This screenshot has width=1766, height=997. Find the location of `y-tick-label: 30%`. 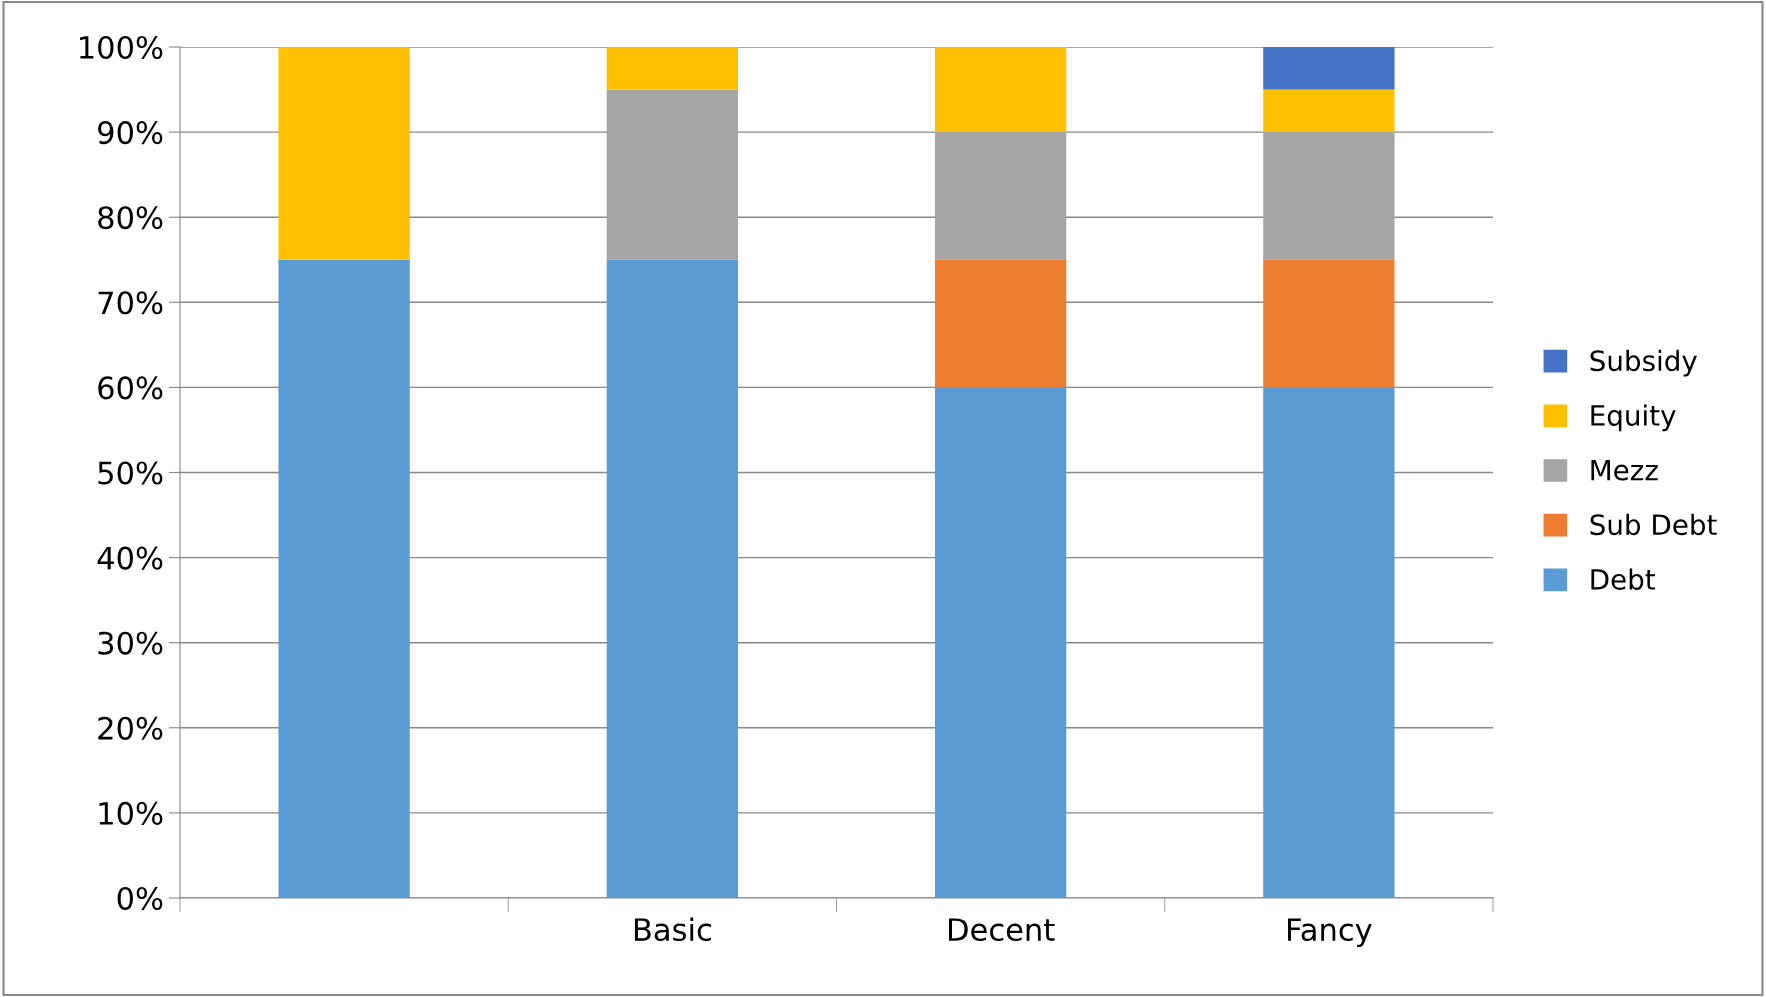

y-tick-label: 30% is located at coordinates (130, 643).